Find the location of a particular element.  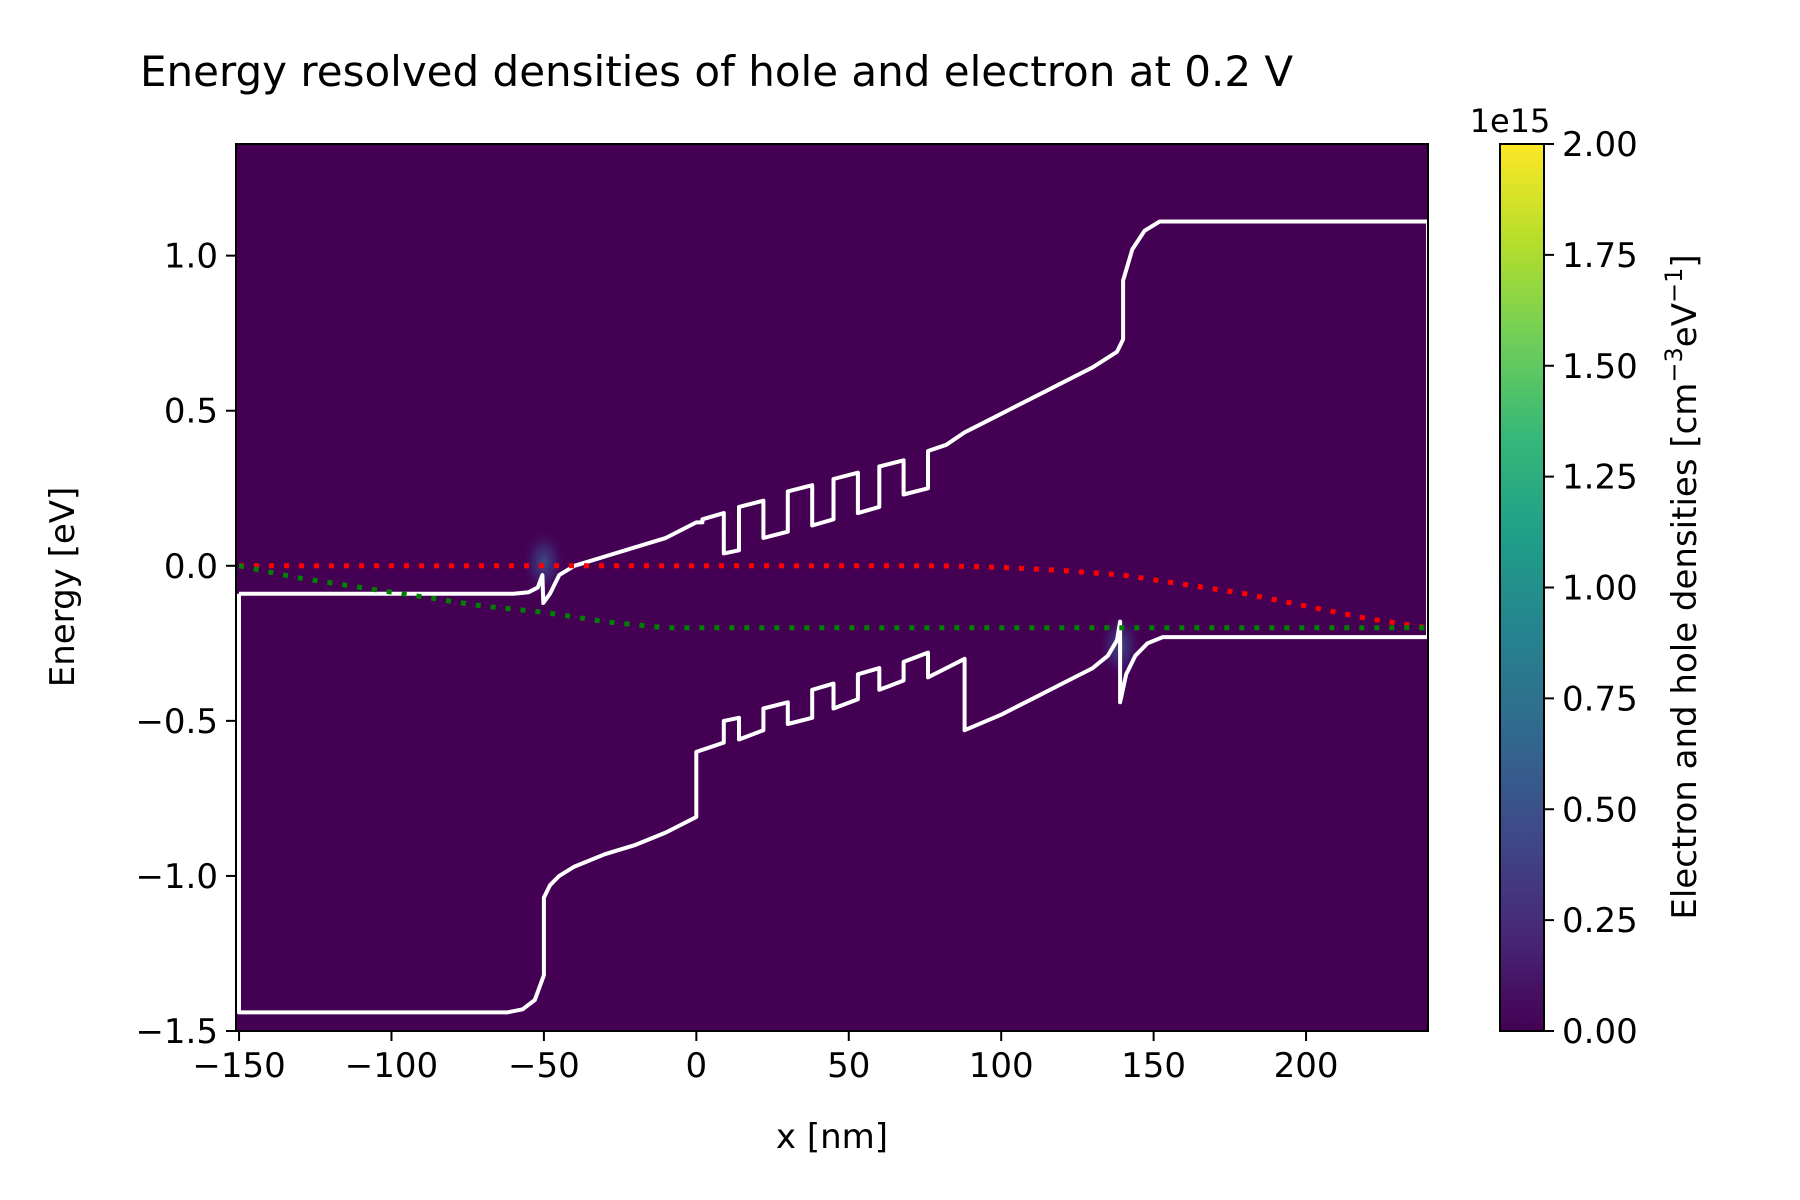

x-tick-label-4: 50 is located at coordinates (848, 1066).